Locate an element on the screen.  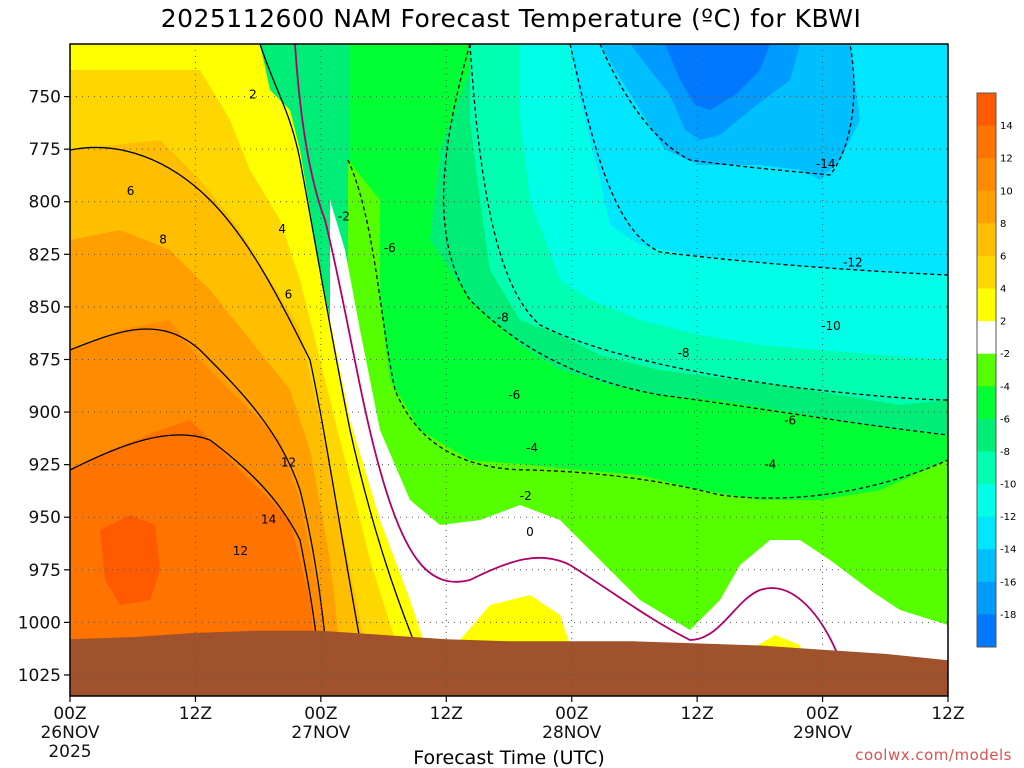
y-tick-label: 1000 is located at coordinates (39, 623).